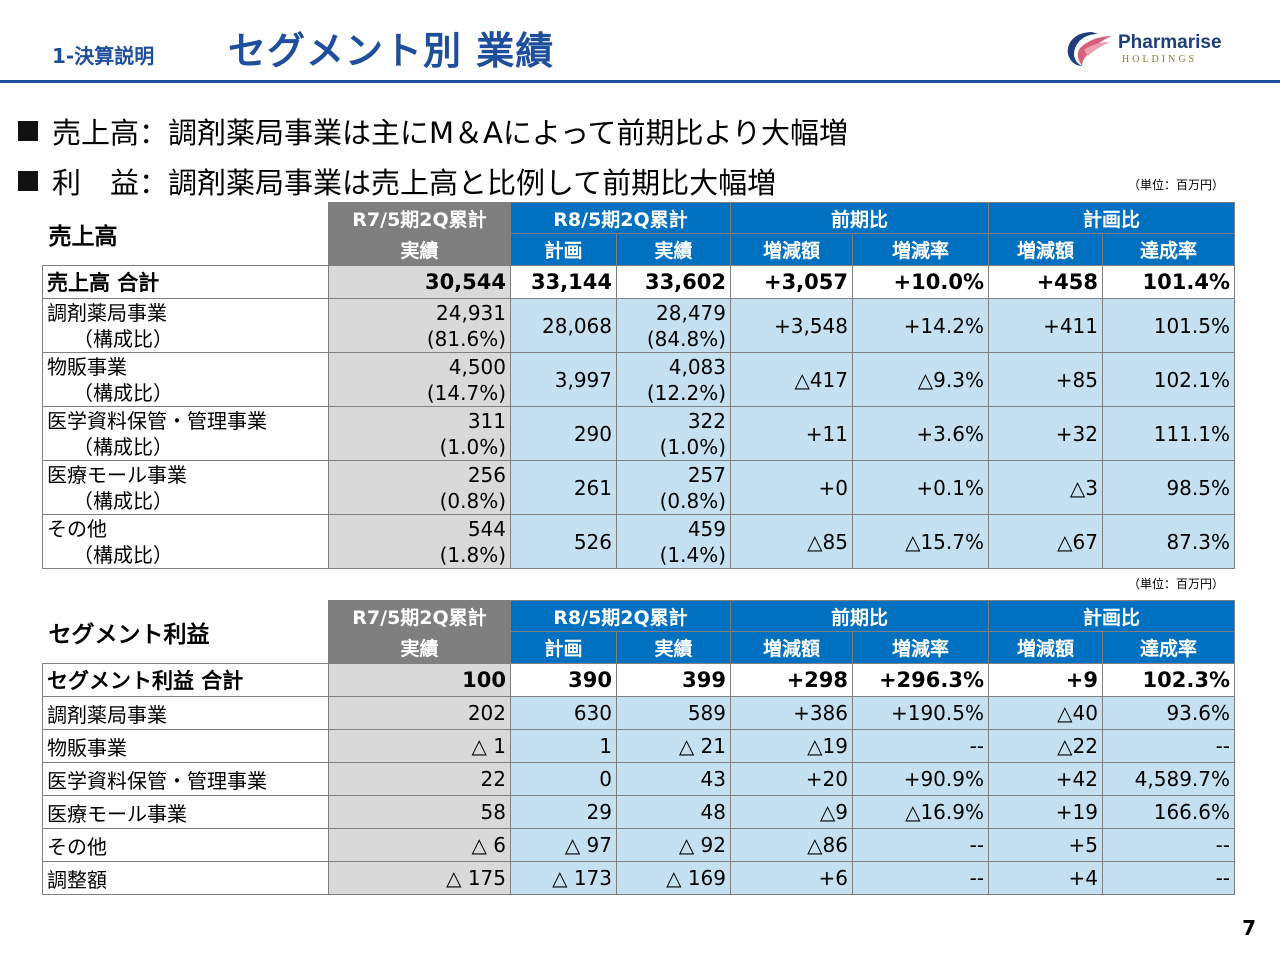 This screenshot has height=960, width=1280. I want to click on row-label: 物販事業, so click(185, 746).